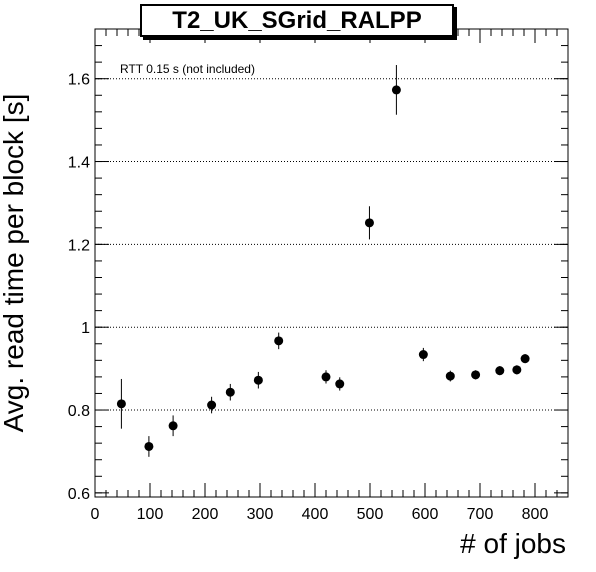  Describe the element at coordinates (187, 69) in the screenshot. I see `rtt-annotation: RTT 0.15 s (not included)` at that location.